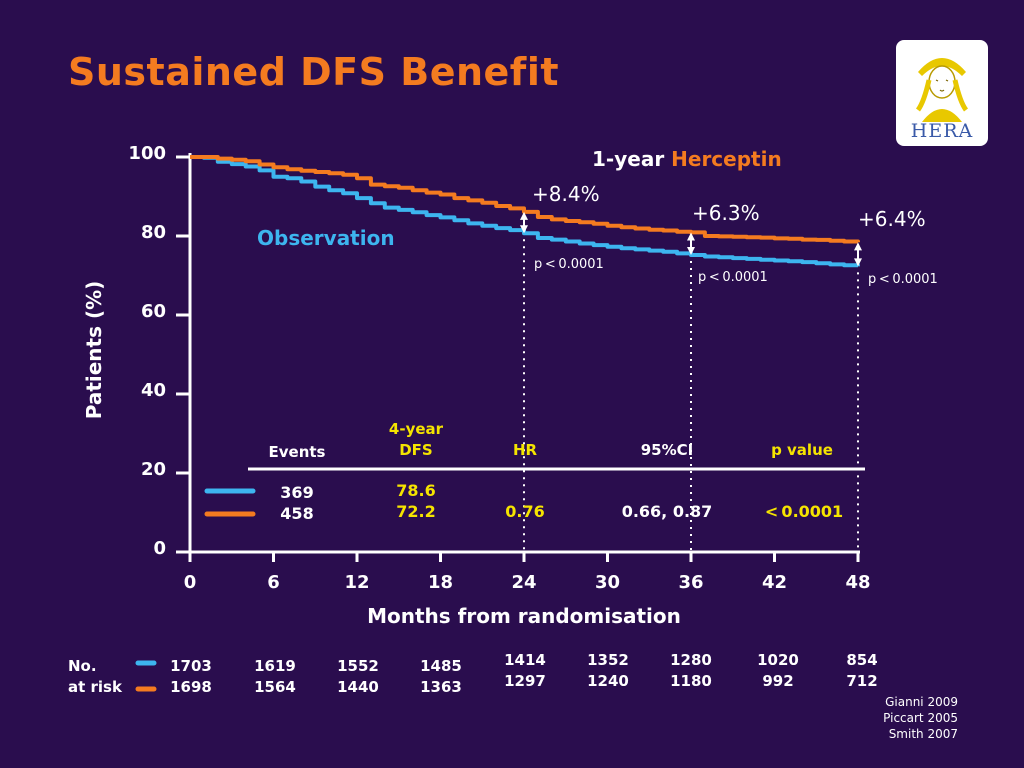  I want to click on y-tick-label: 40, so click(153, 390).